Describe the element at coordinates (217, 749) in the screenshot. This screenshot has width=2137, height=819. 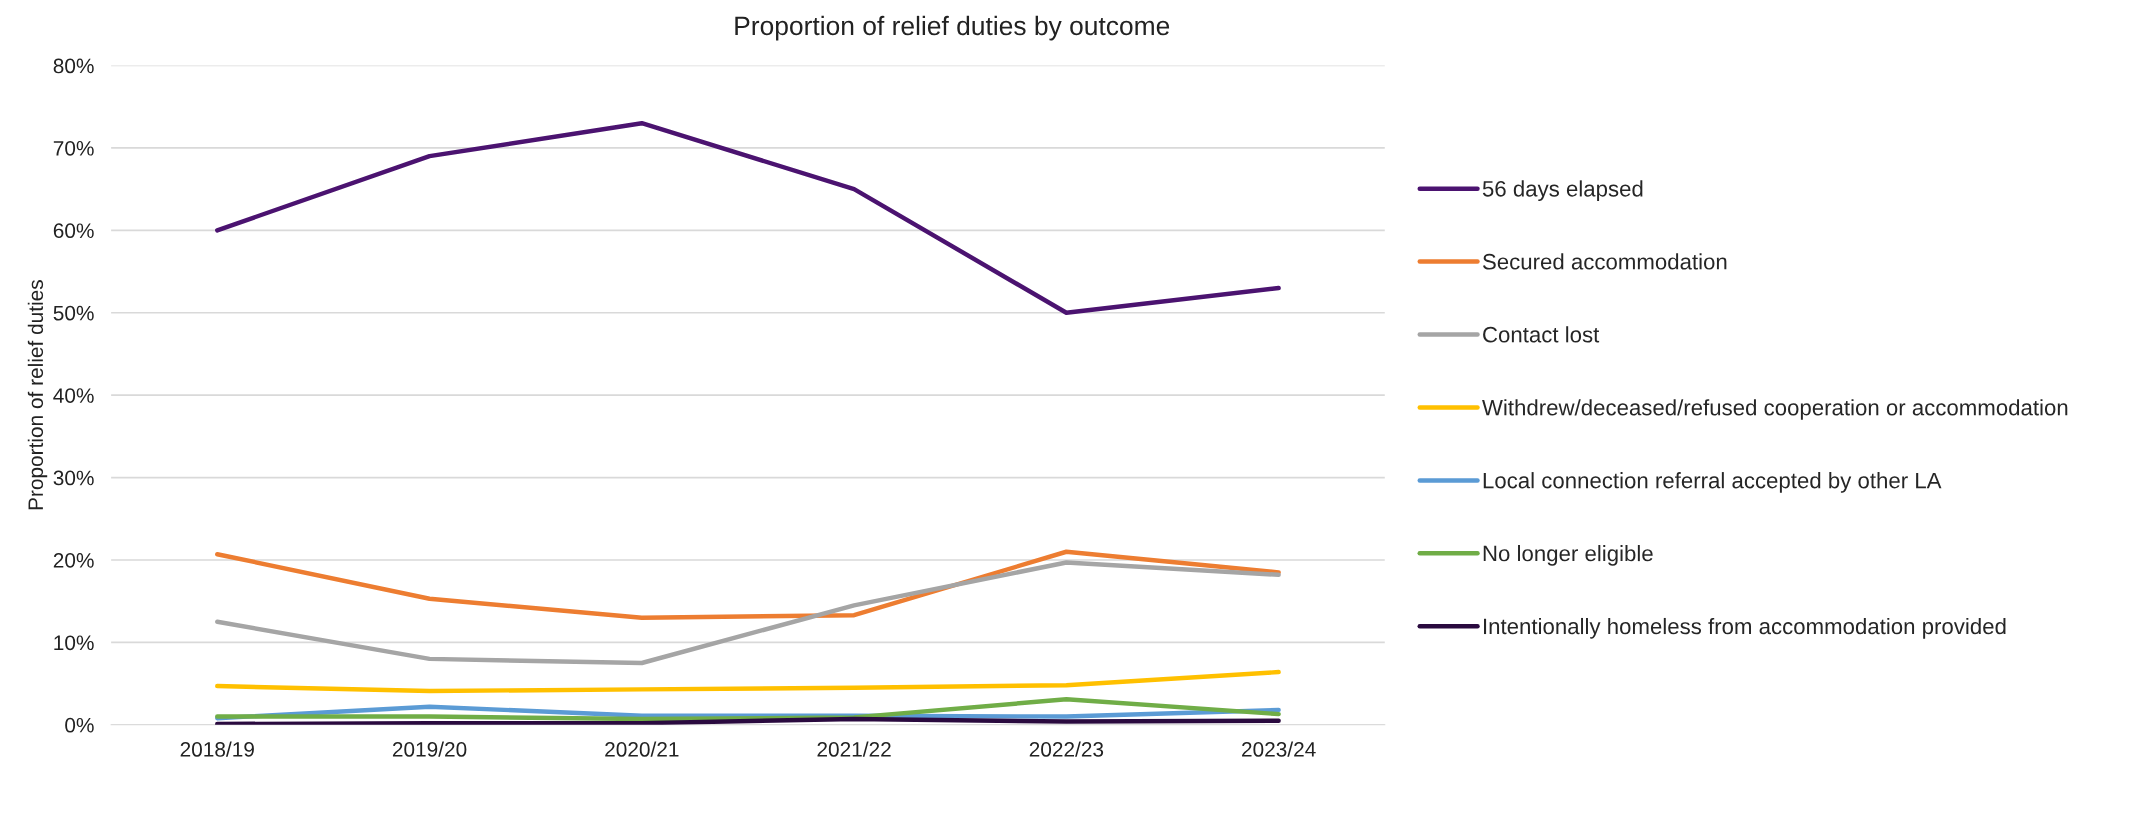
I see `x-tick-label: 2018/19` at that location.